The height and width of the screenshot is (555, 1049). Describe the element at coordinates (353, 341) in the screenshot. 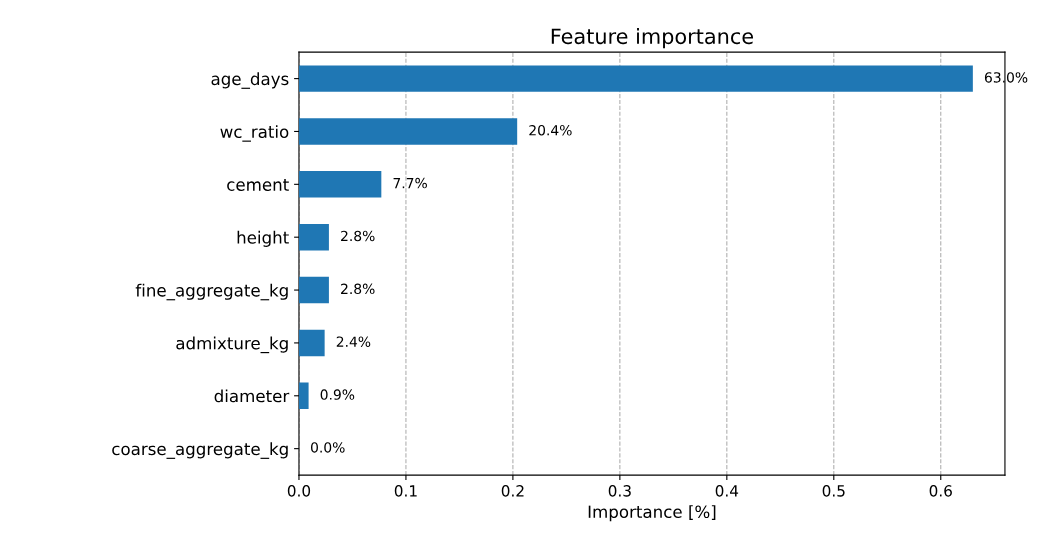

I see `data-label: 2.4%` at that location.